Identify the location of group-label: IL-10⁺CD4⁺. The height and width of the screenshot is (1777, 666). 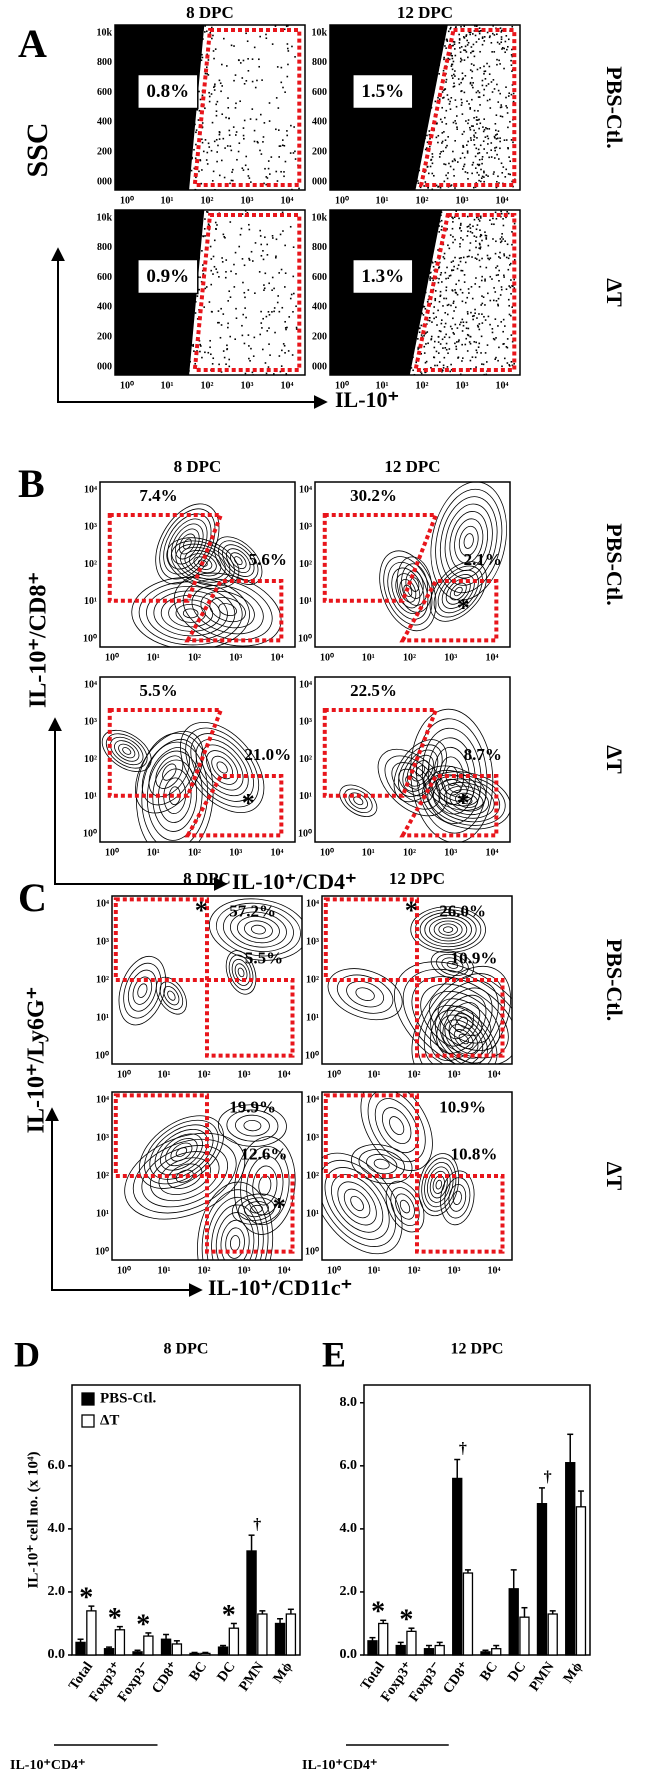
(47, 1765).